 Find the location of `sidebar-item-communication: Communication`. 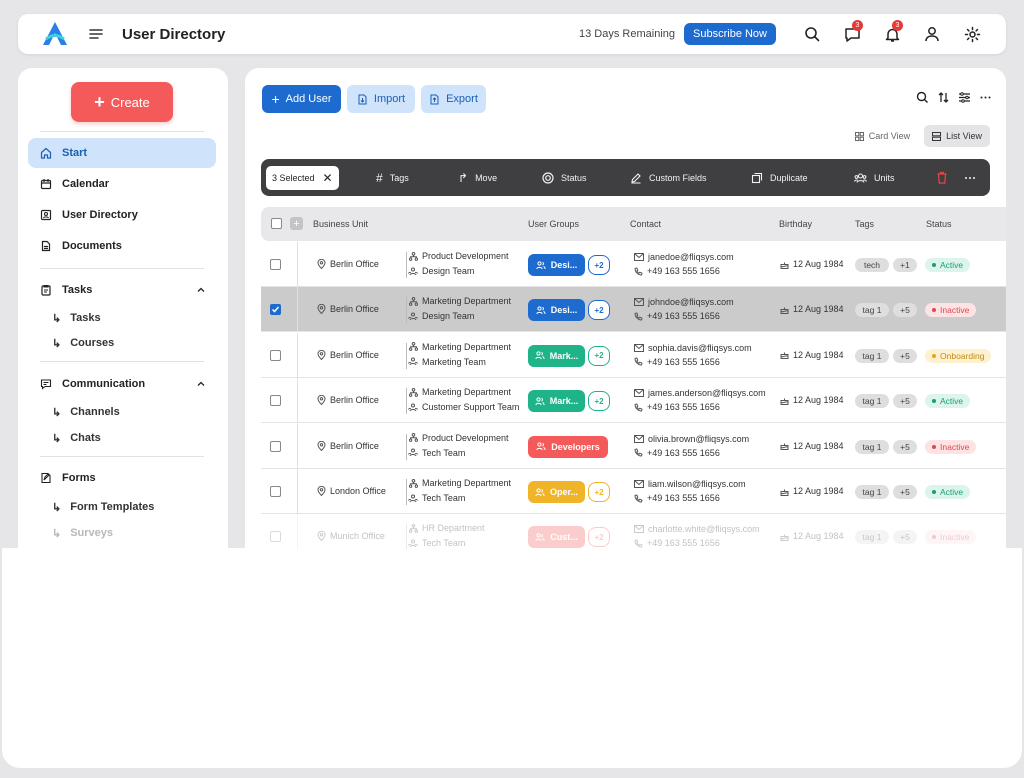

sidebar-item-communication: Communication is located at coordinates (122, 384).